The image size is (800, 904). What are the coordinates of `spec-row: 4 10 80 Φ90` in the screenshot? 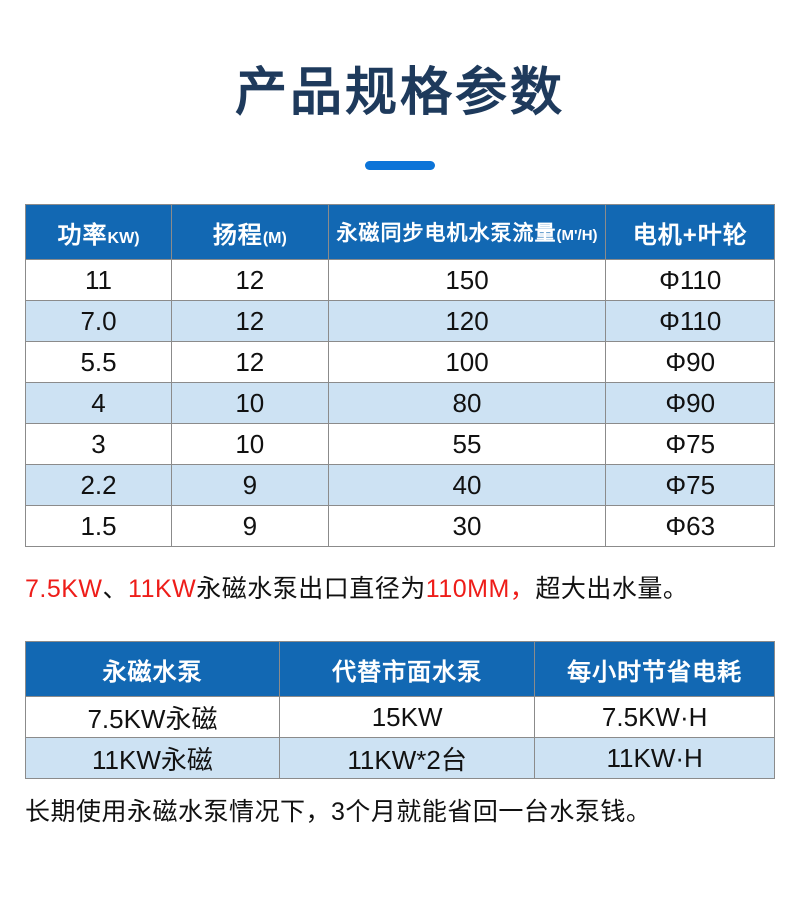 It's located at (399, 403).